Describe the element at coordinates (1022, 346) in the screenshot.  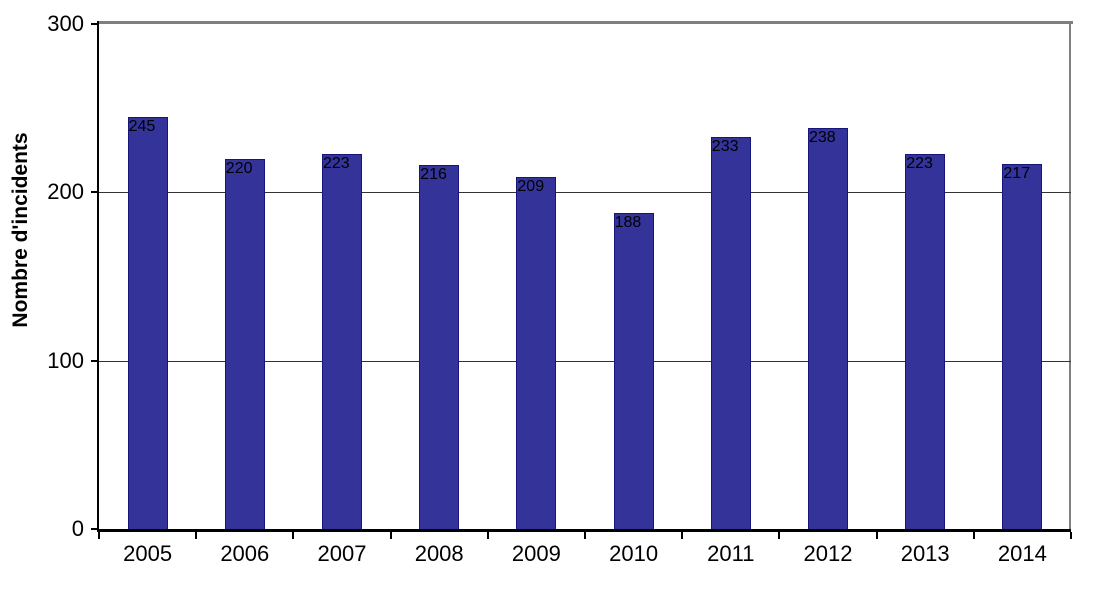
I see `bar-2014: 217` at that location.